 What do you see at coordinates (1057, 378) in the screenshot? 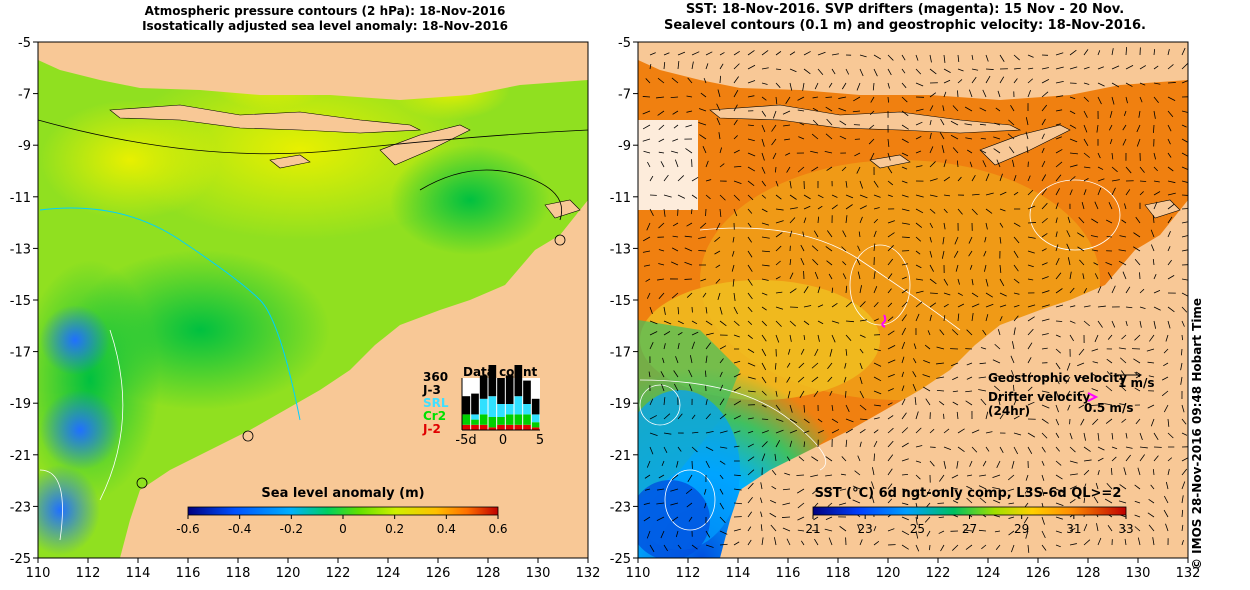
I see `geo-velocity-label: Geostrophic velocity` at bounding box center [1057, 378].